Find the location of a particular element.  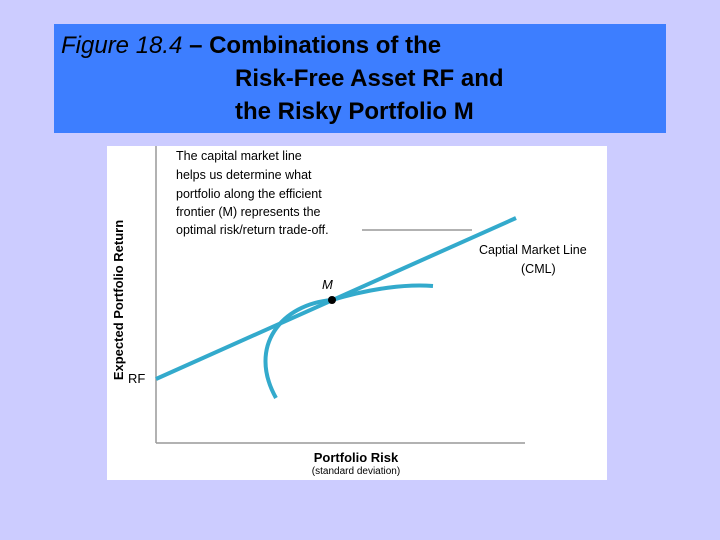

x-axis-sublabel: (standard deviation) is located at coordinates (356, 471).